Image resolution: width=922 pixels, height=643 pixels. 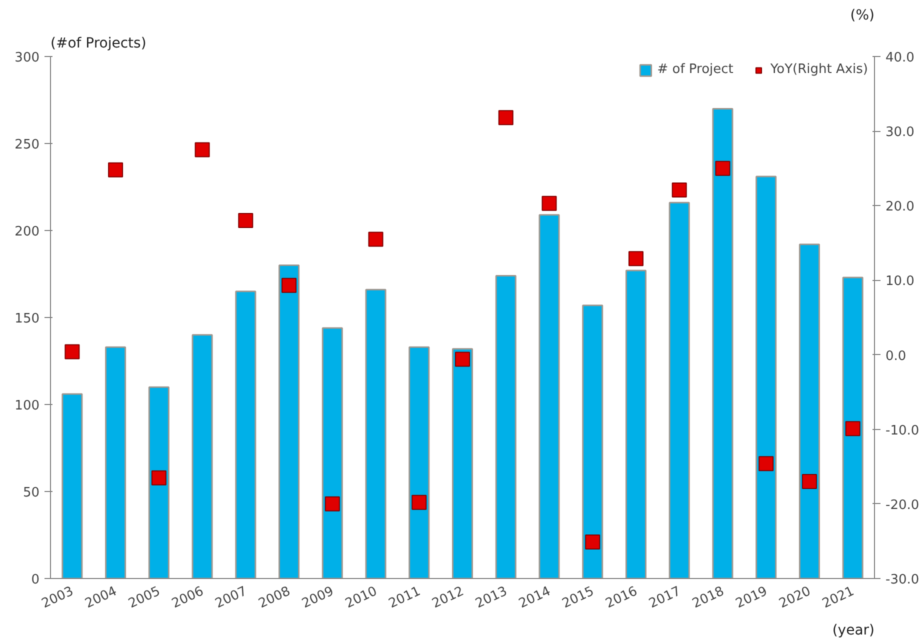 I want to click on y2-tick-label: 20.0, so click(x=900, y=207).